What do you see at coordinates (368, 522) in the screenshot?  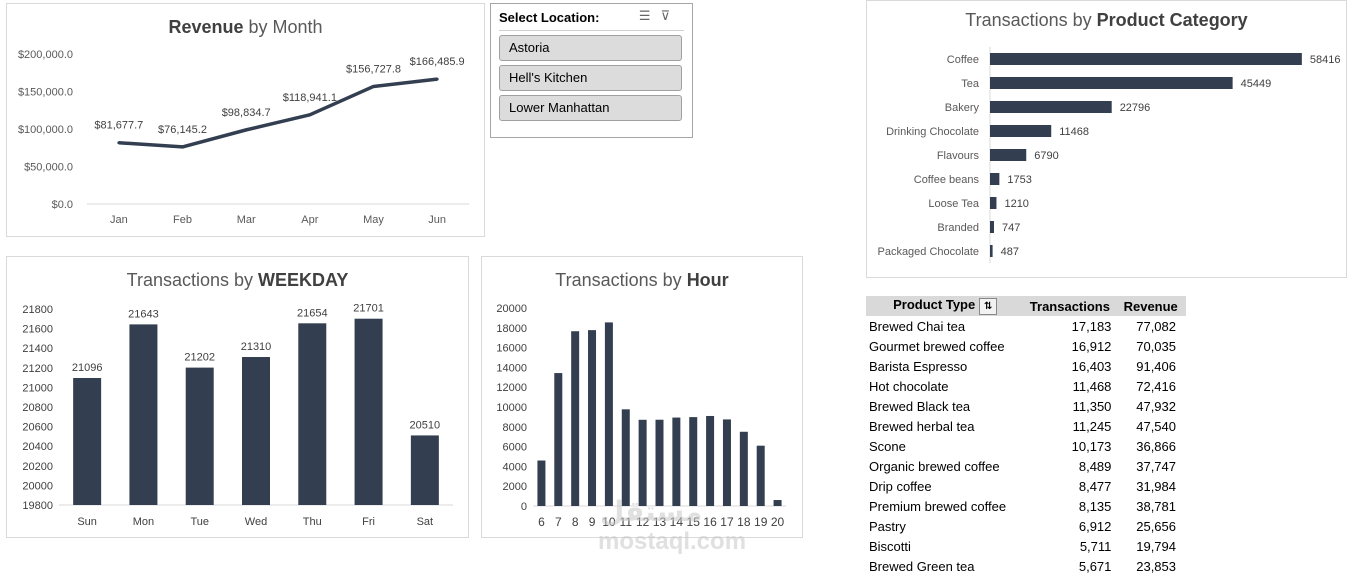 I see `x-tick-label: Fri` at bounding box center [368, 522].